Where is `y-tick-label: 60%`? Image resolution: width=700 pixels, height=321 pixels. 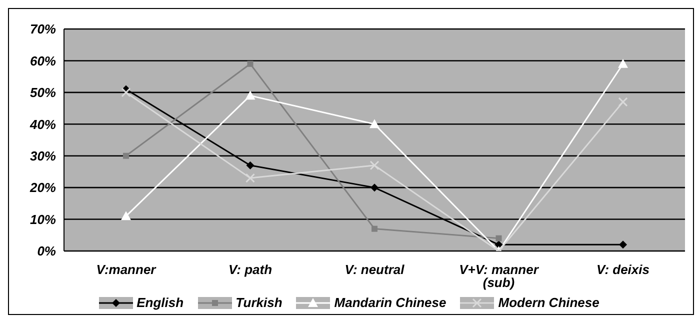
y-tick-label: 60% is located at coordinates (43, 60).